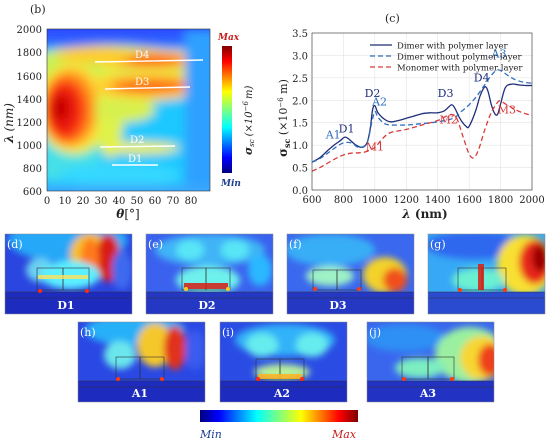 The image size is (550, 444). I want to click on heatmap-frame, so click(128, 110).